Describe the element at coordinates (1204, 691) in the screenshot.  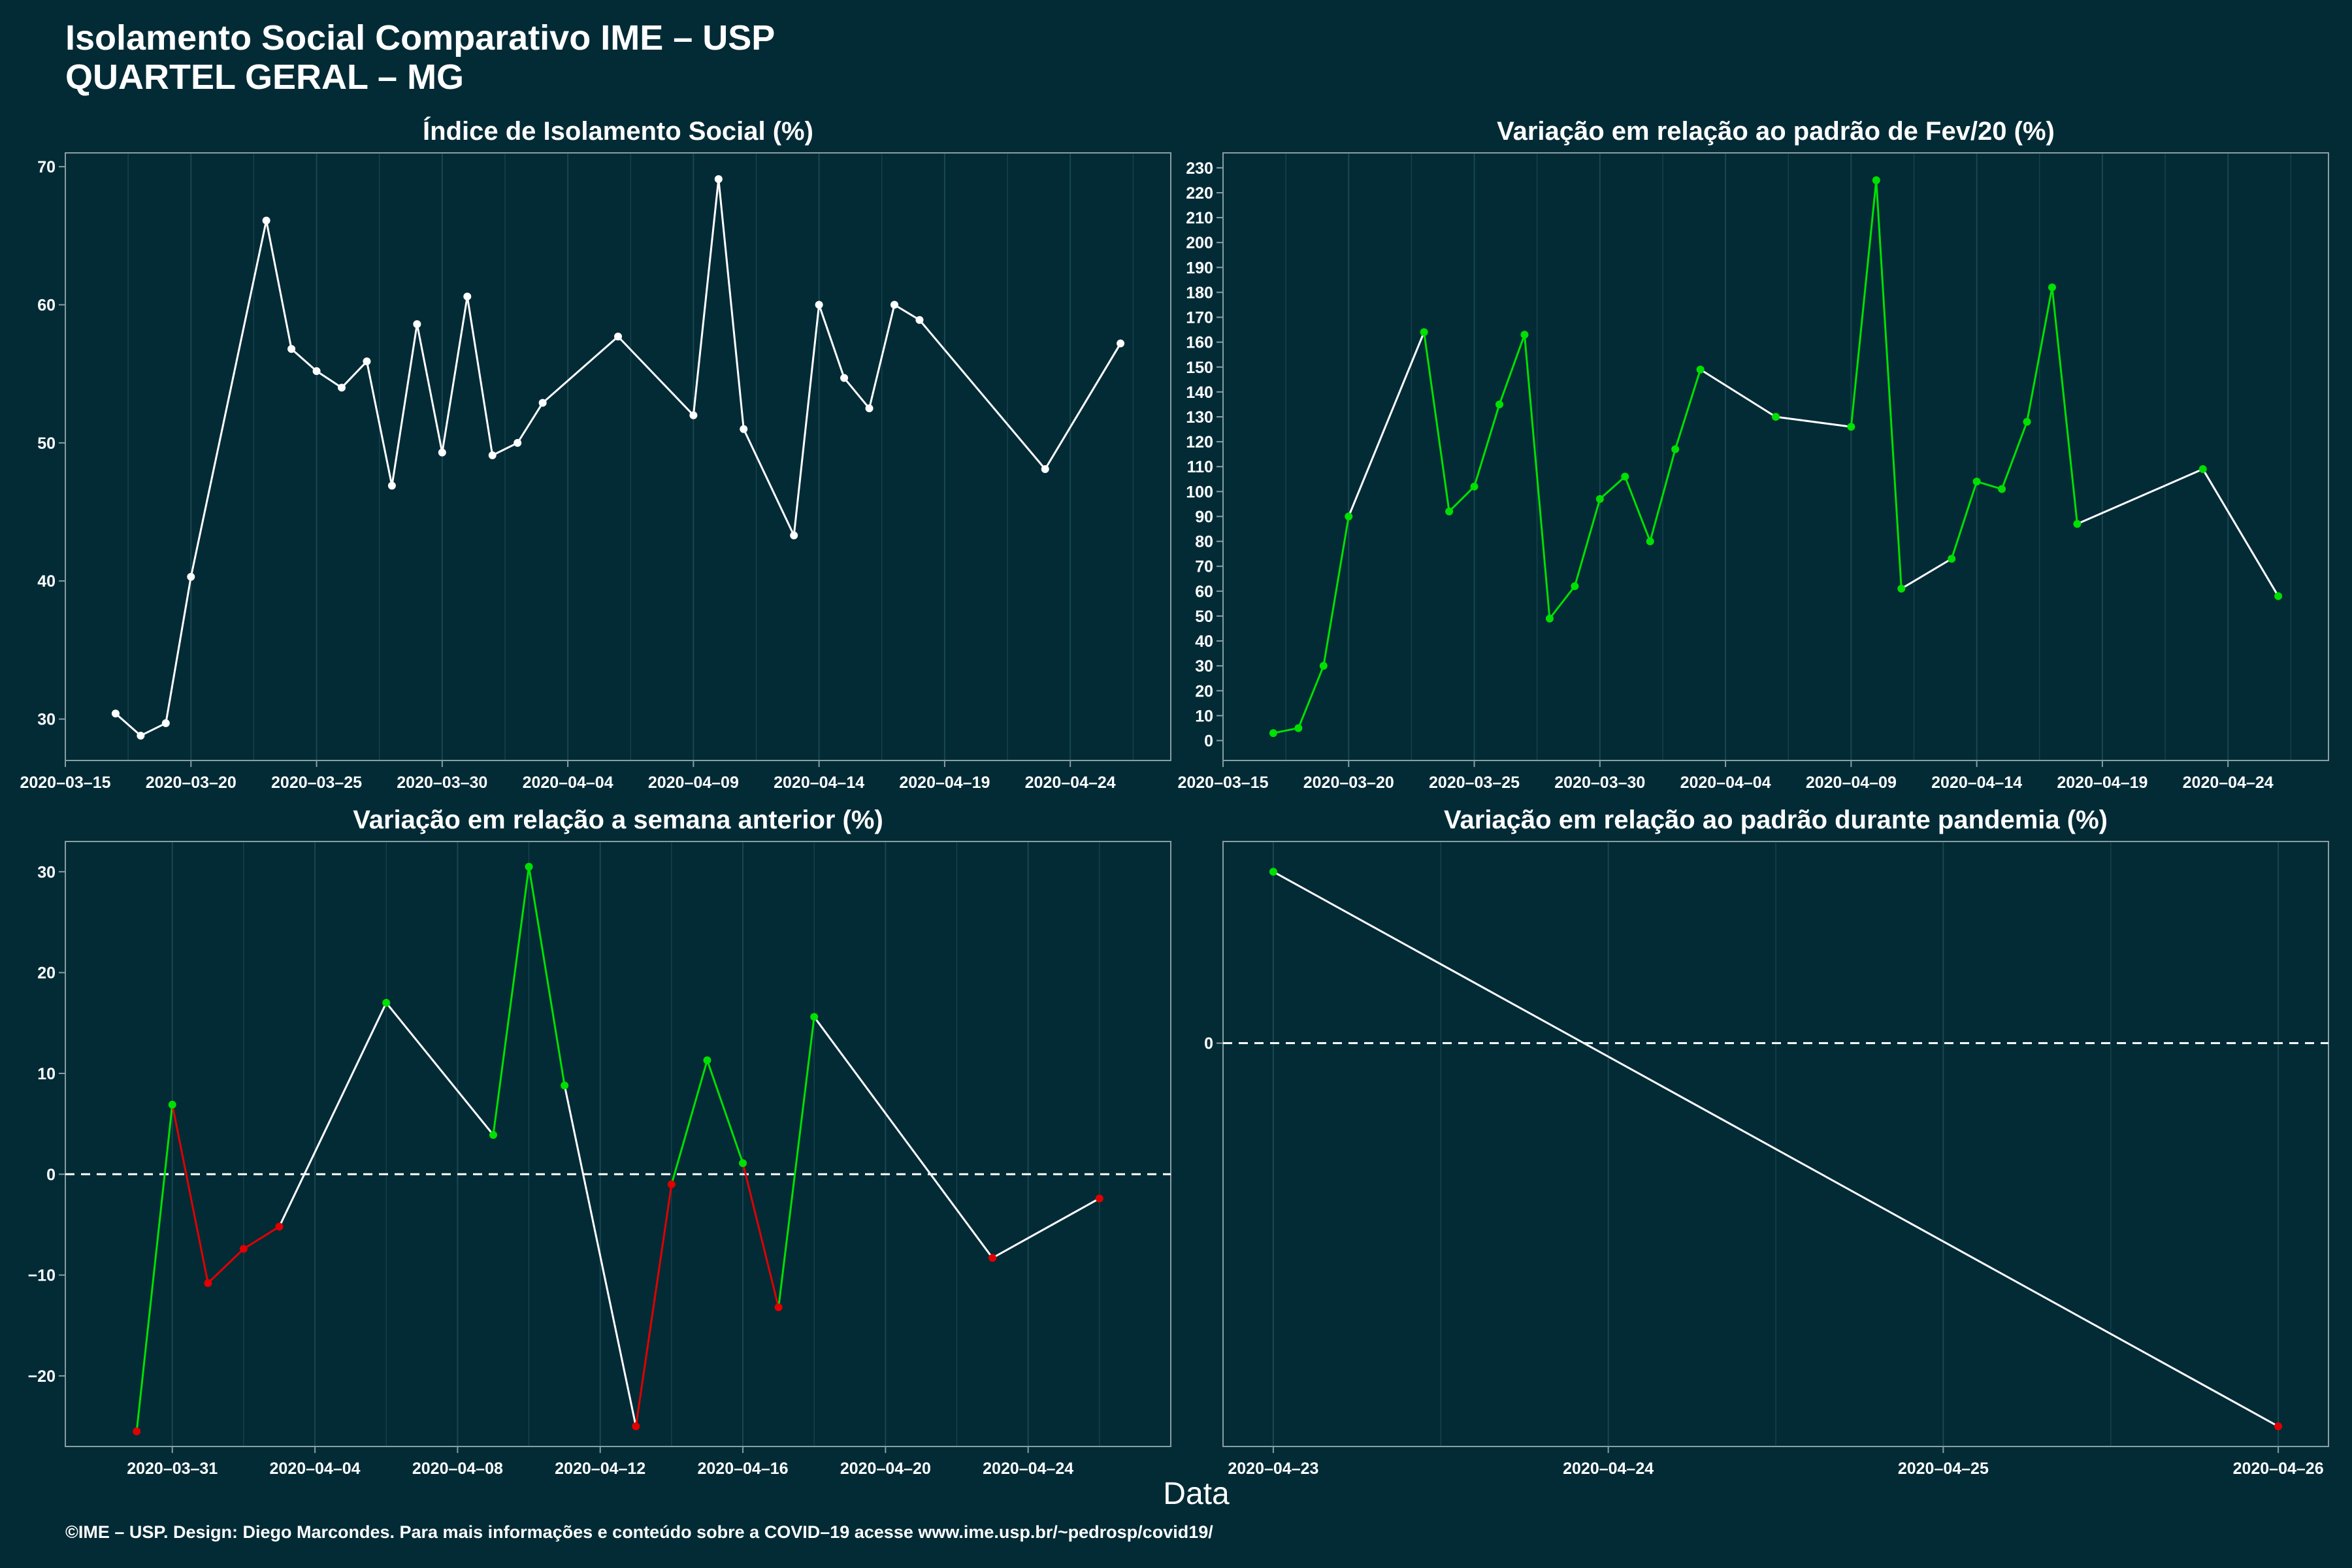
I see `y-tick-label: 20` at that location.